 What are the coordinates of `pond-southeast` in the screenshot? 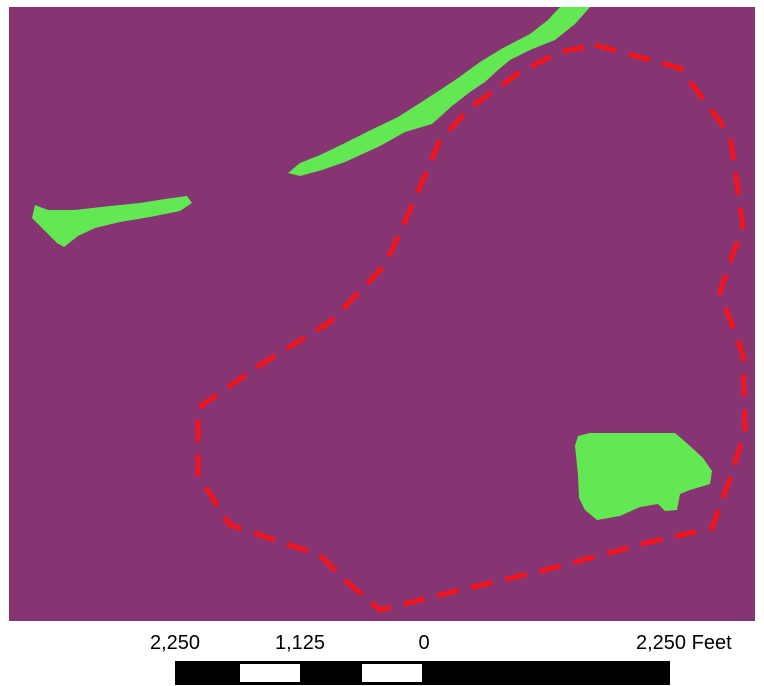 It's located at (643, 476).